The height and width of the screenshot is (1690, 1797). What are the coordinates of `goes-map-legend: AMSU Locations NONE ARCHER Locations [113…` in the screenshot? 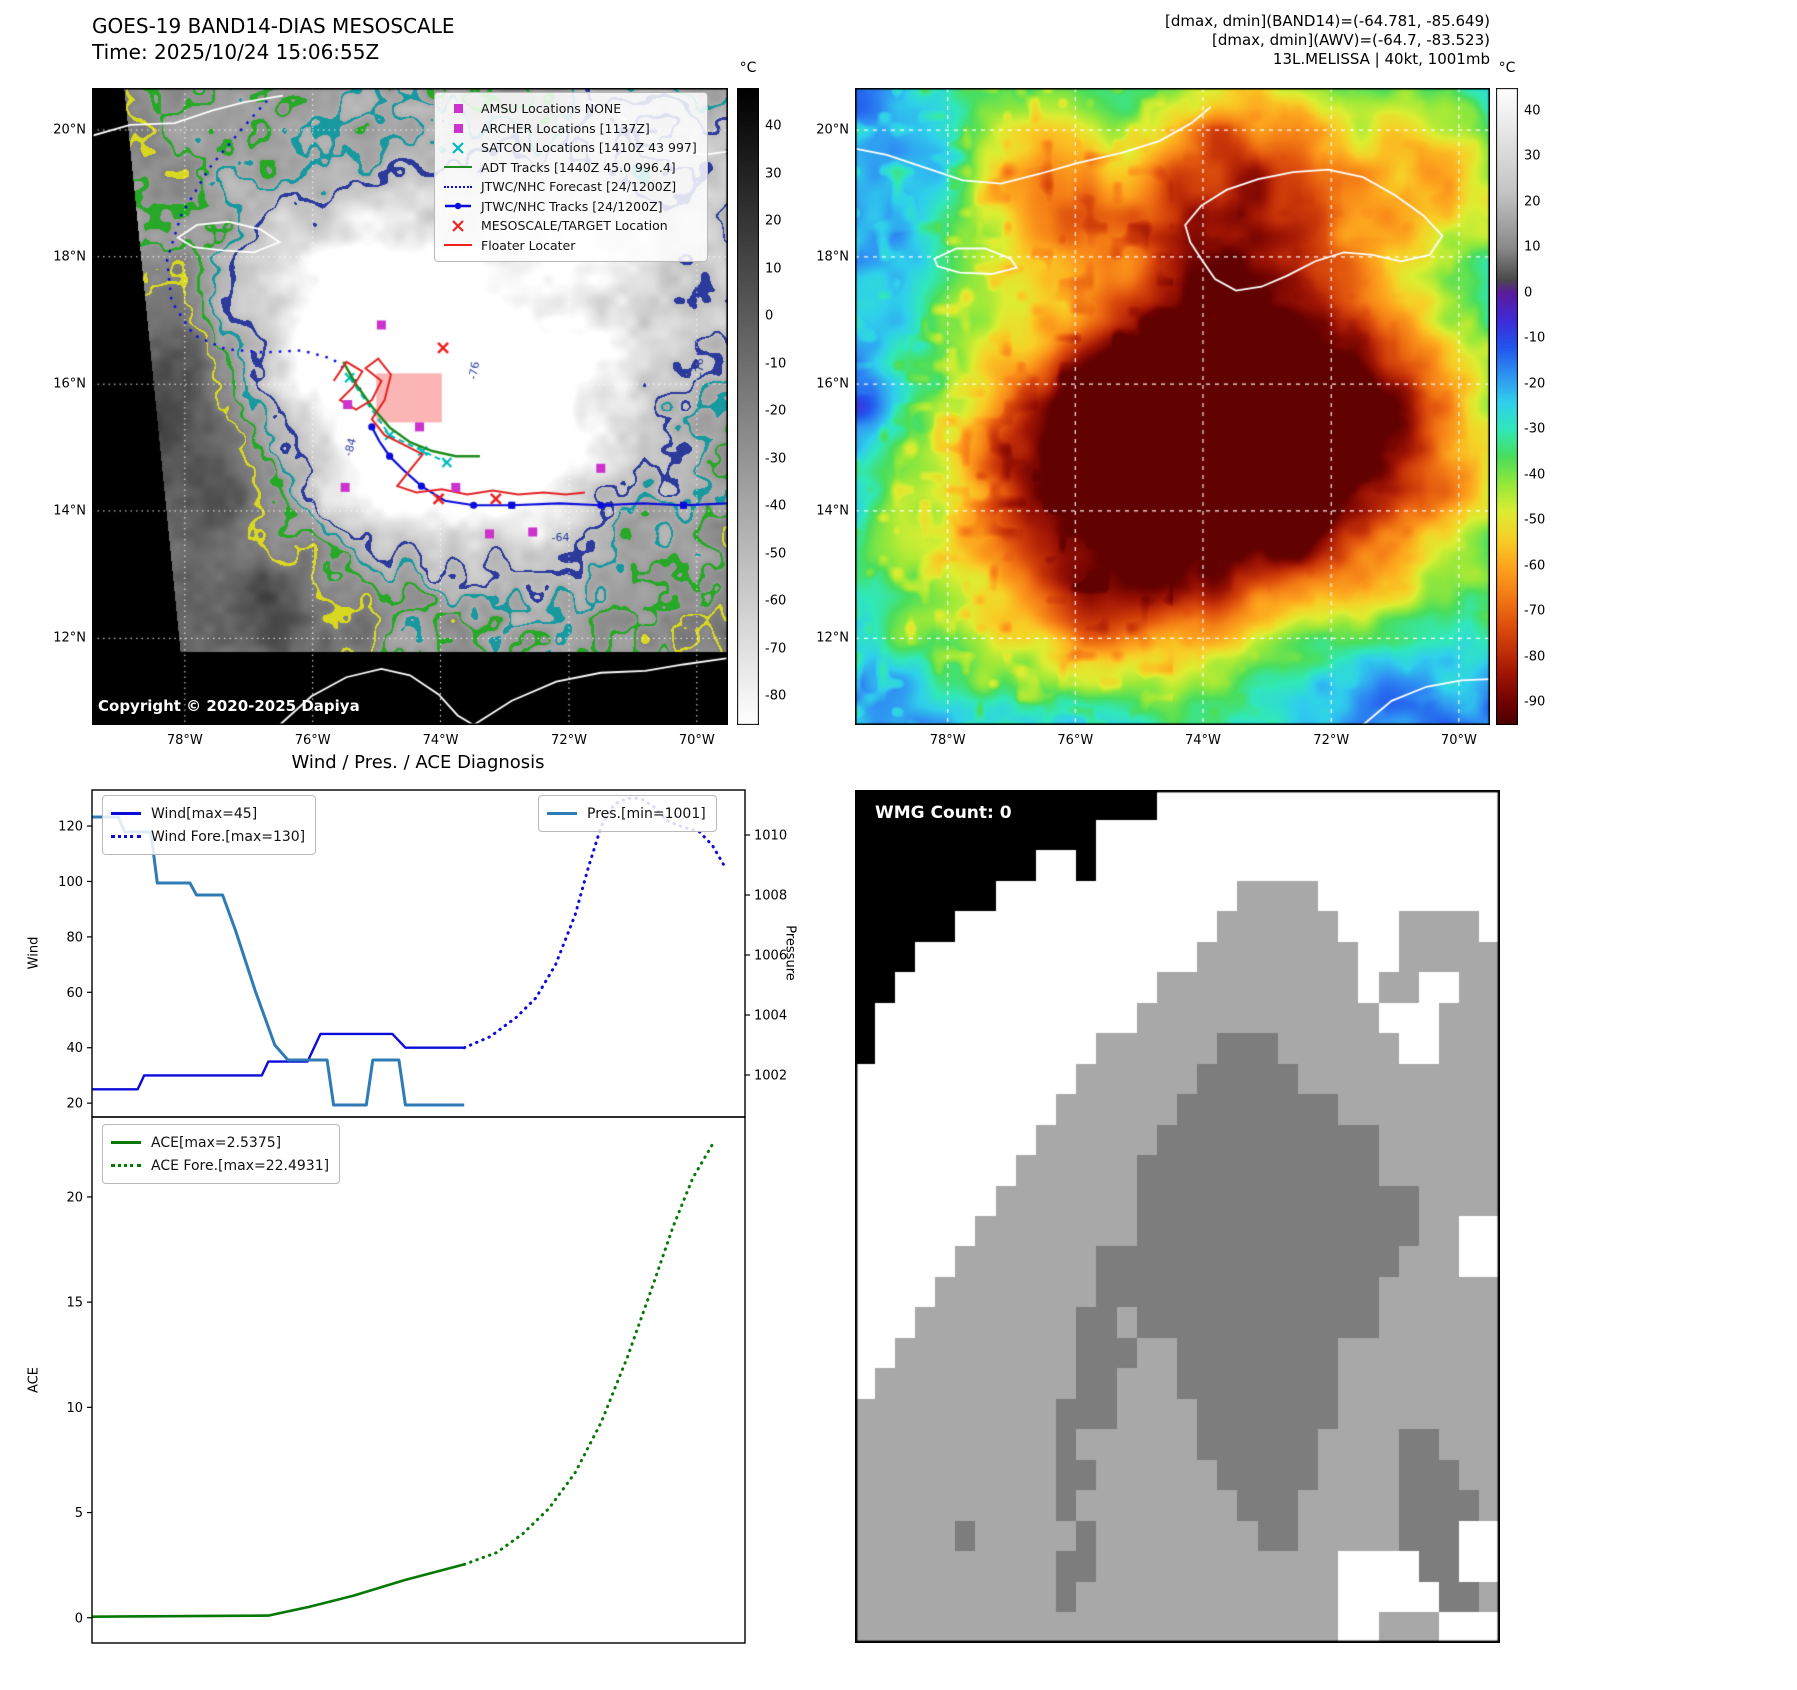 It's located at (571, 177).